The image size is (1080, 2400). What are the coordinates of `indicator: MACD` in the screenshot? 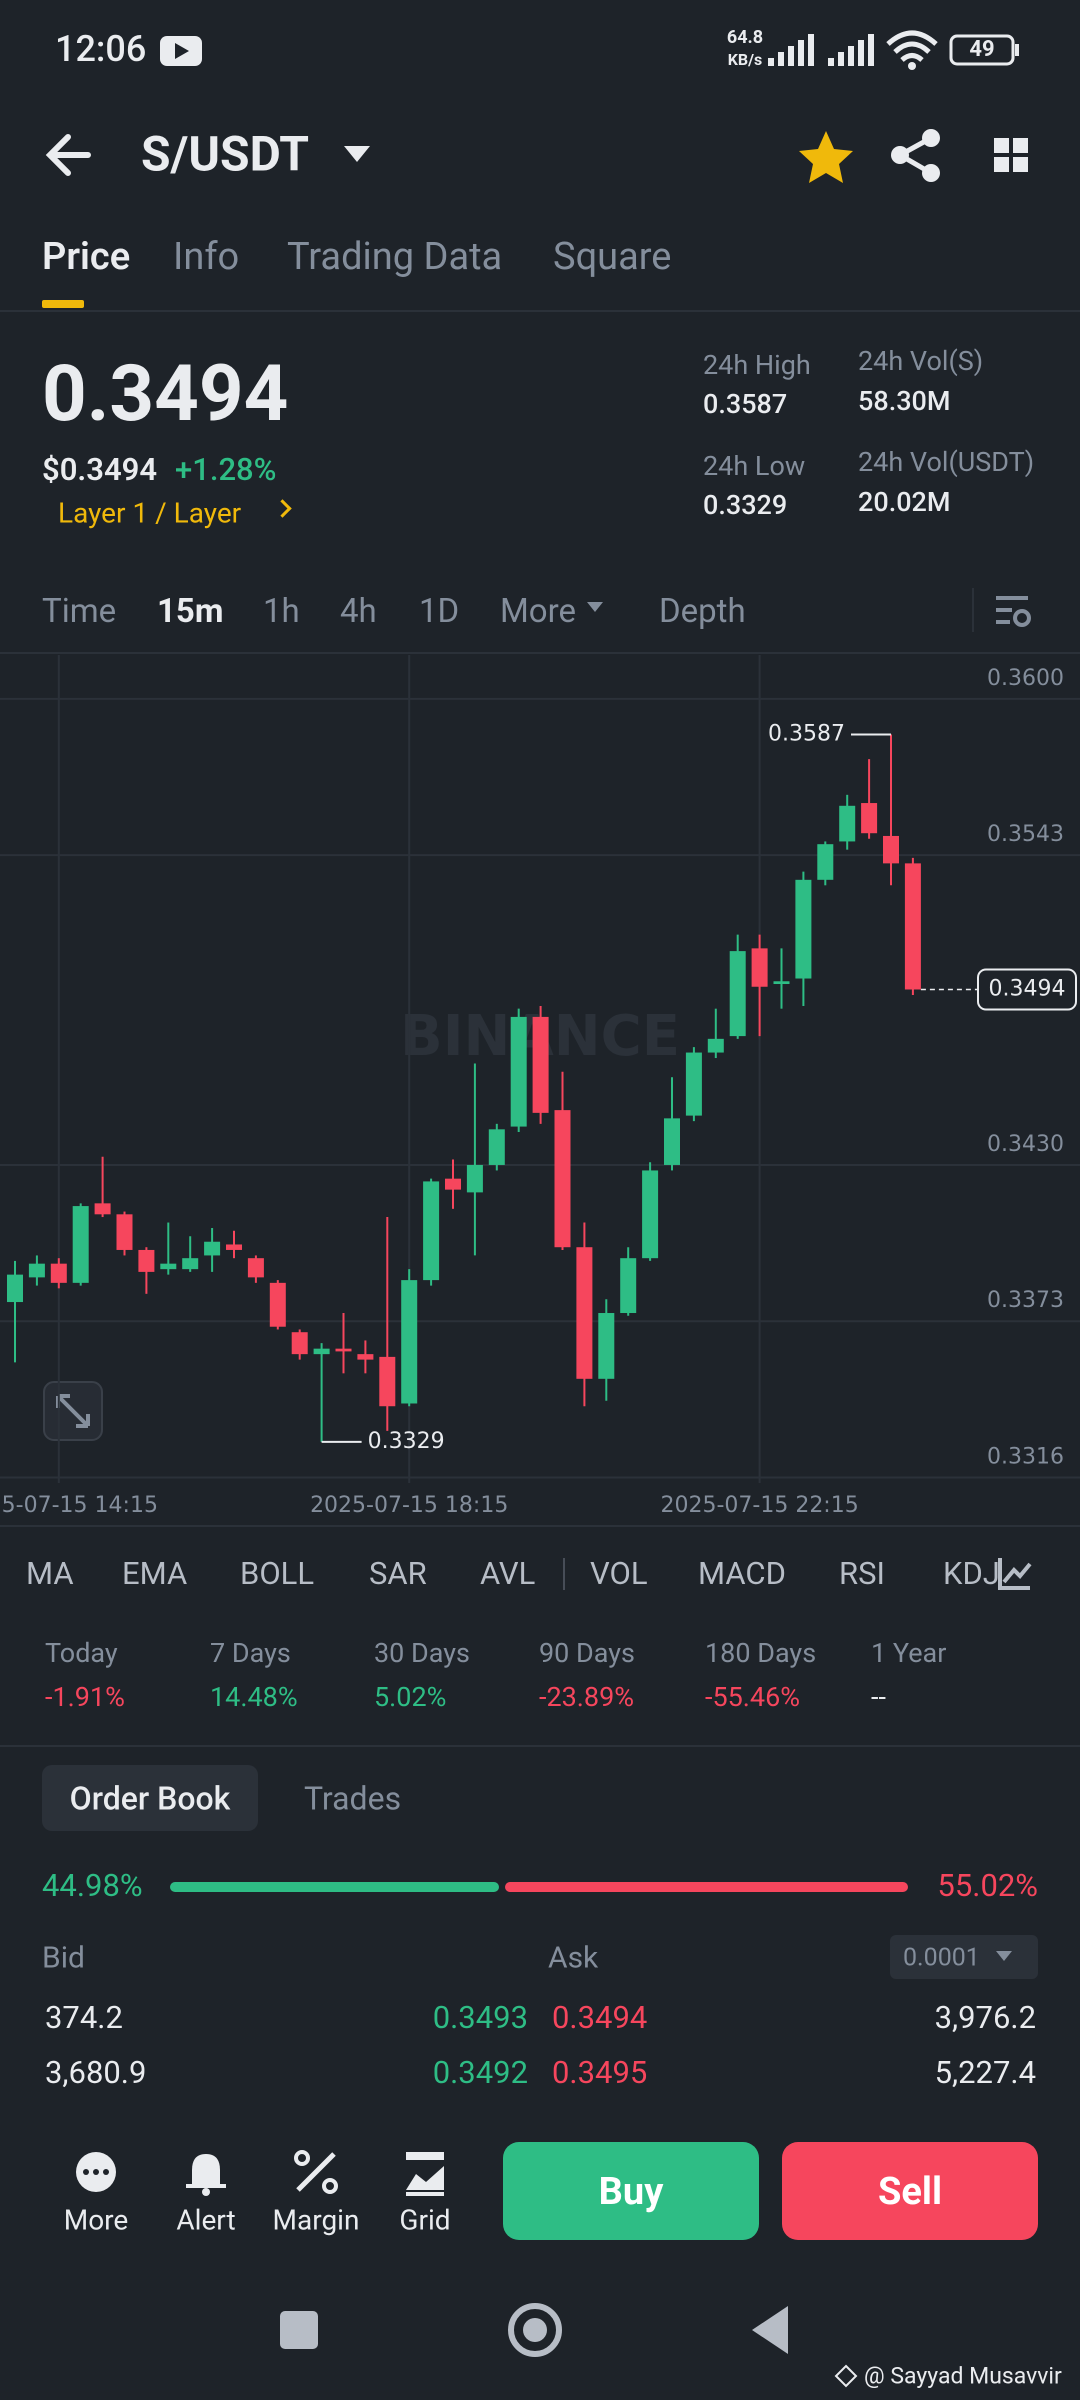 It's located at (742, 1573).